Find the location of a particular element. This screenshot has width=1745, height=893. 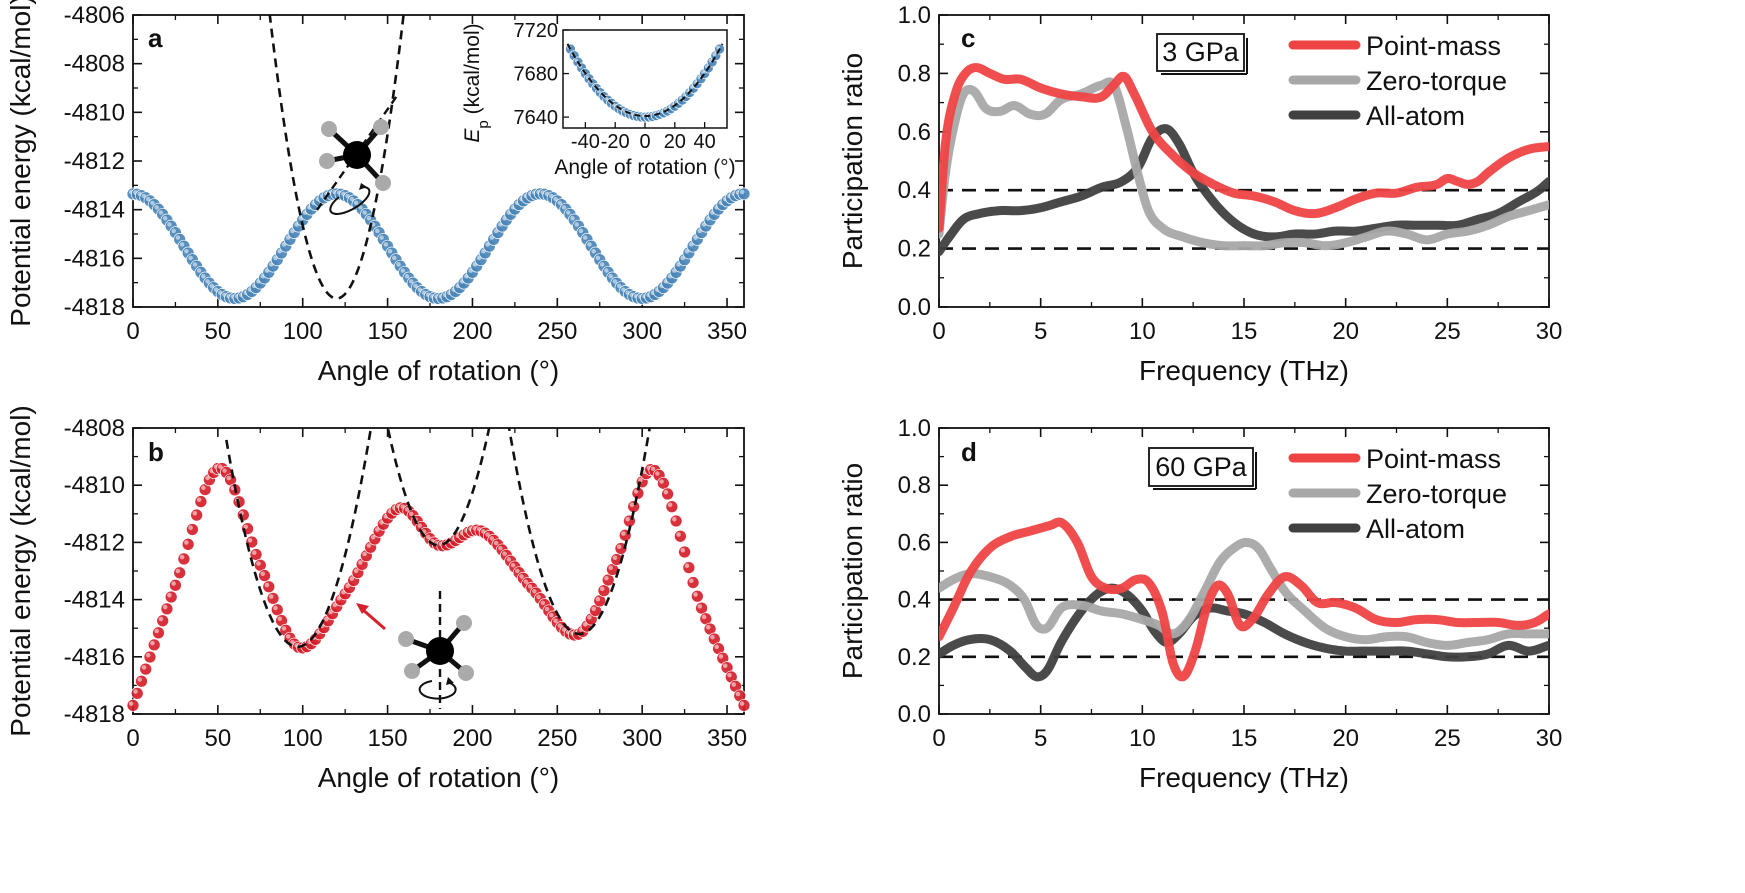

x-tick-label: 350 is located at coordinates (727, 331).